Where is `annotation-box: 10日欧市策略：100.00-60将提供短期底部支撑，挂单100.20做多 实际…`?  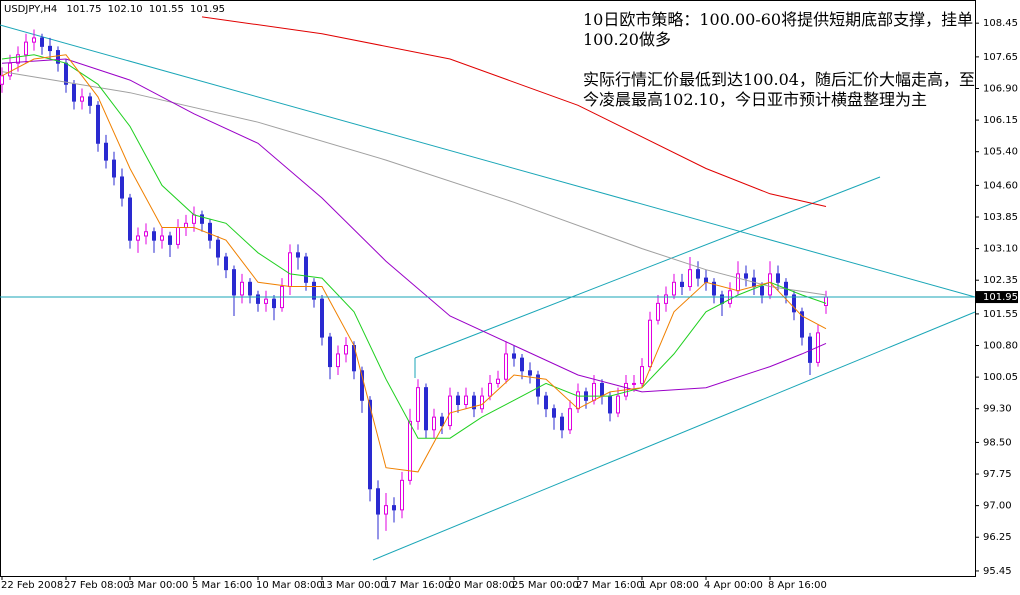
annotation-box: 10日欧市策略：100.00-60将提供短期底部支撑，挂单100.20做多 实际… is located at coordinates (779, 70).